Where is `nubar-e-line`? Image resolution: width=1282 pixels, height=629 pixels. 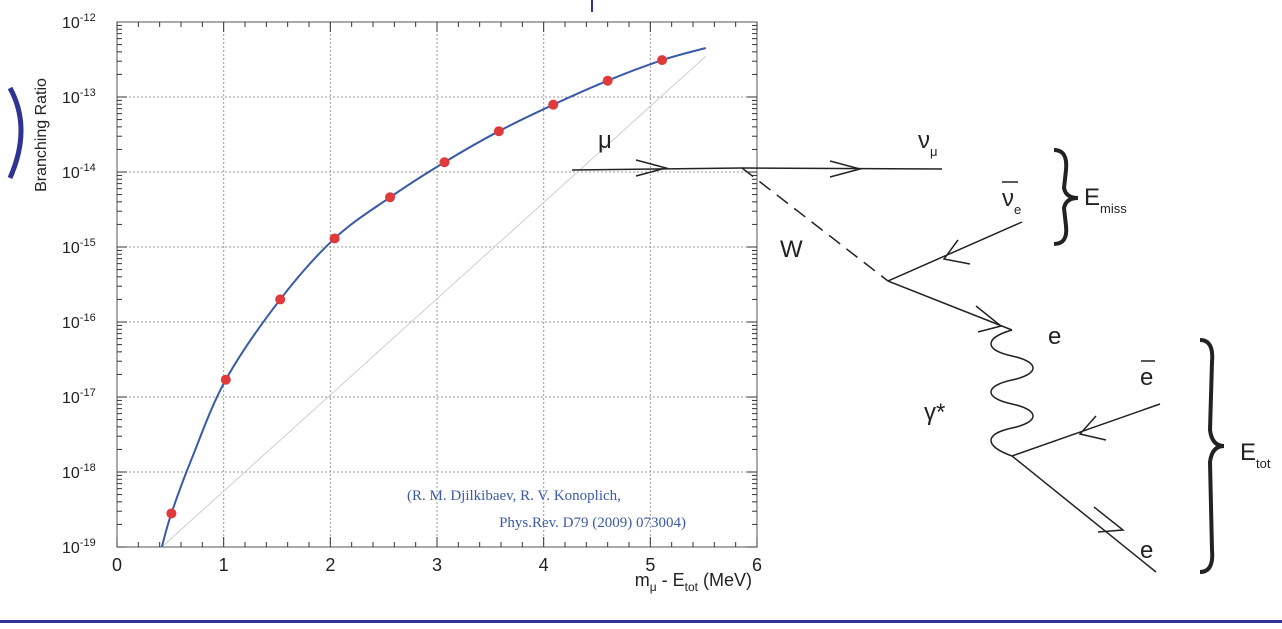
nubar-e-line is located at coordinates (955, 251).